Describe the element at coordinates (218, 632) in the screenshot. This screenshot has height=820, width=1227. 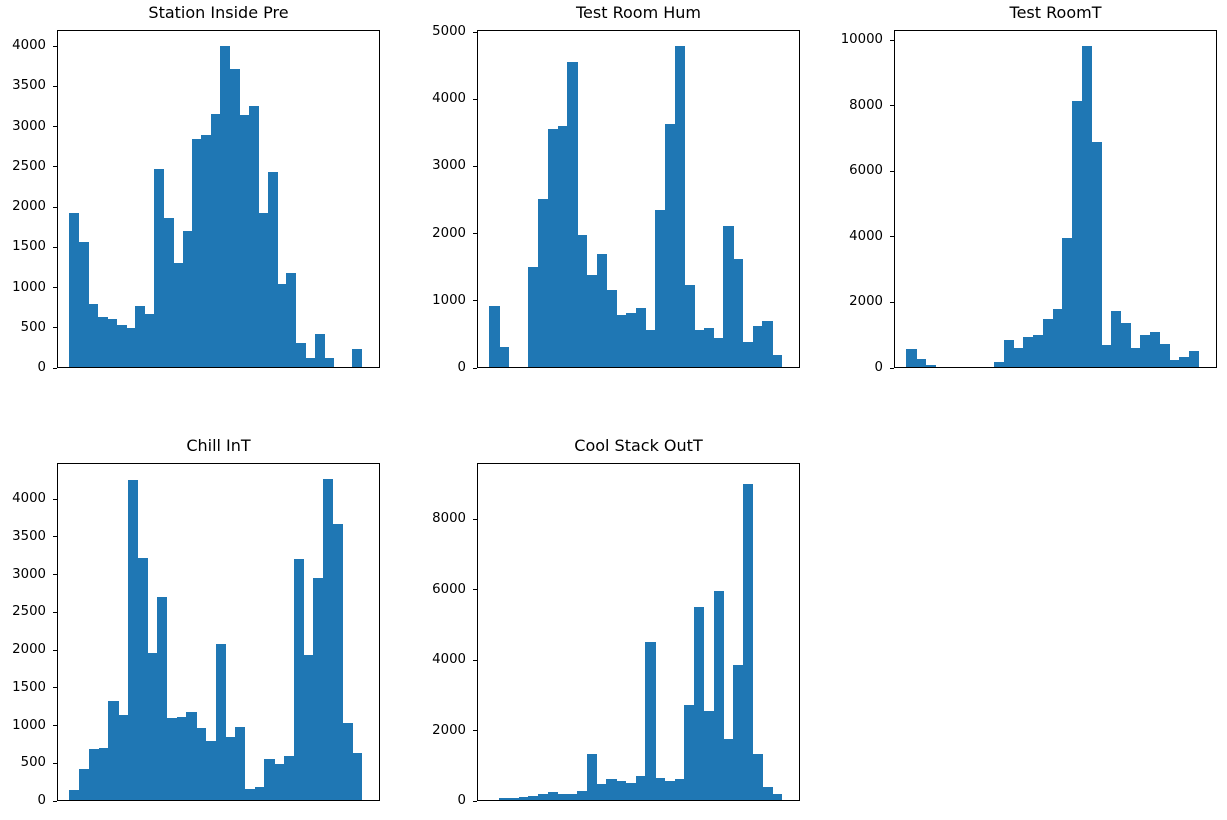
I see `axes-chill-int` at that location.